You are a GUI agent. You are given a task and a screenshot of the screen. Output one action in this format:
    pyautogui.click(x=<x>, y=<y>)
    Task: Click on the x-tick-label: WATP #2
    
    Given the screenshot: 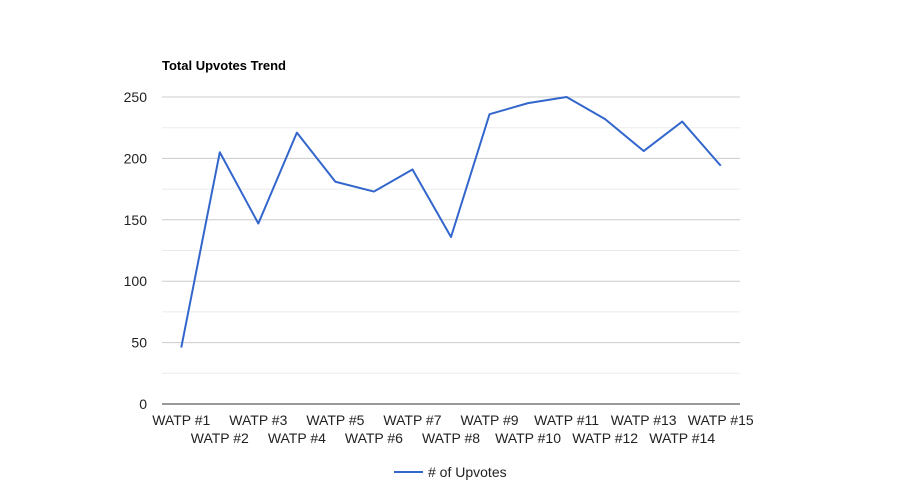 What is the action you would take?
    pyautogui.click(x=220, y=438)
    